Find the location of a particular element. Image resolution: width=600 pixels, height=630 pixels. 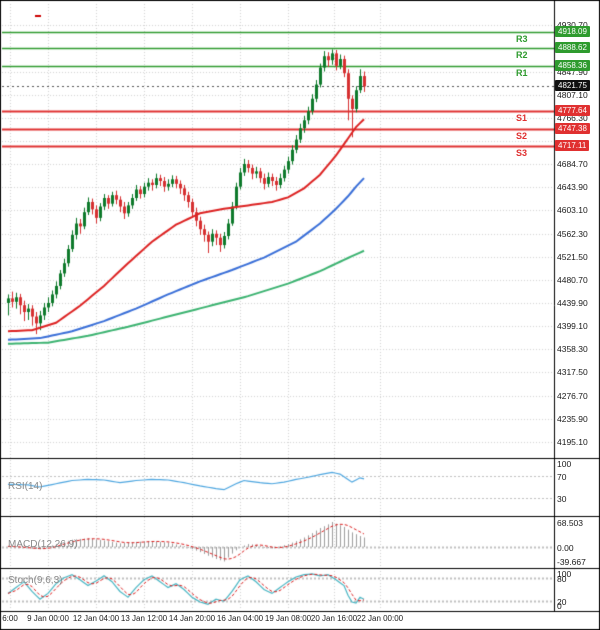

pivot-label-s2: S2 is located at coordinates (522, 135).